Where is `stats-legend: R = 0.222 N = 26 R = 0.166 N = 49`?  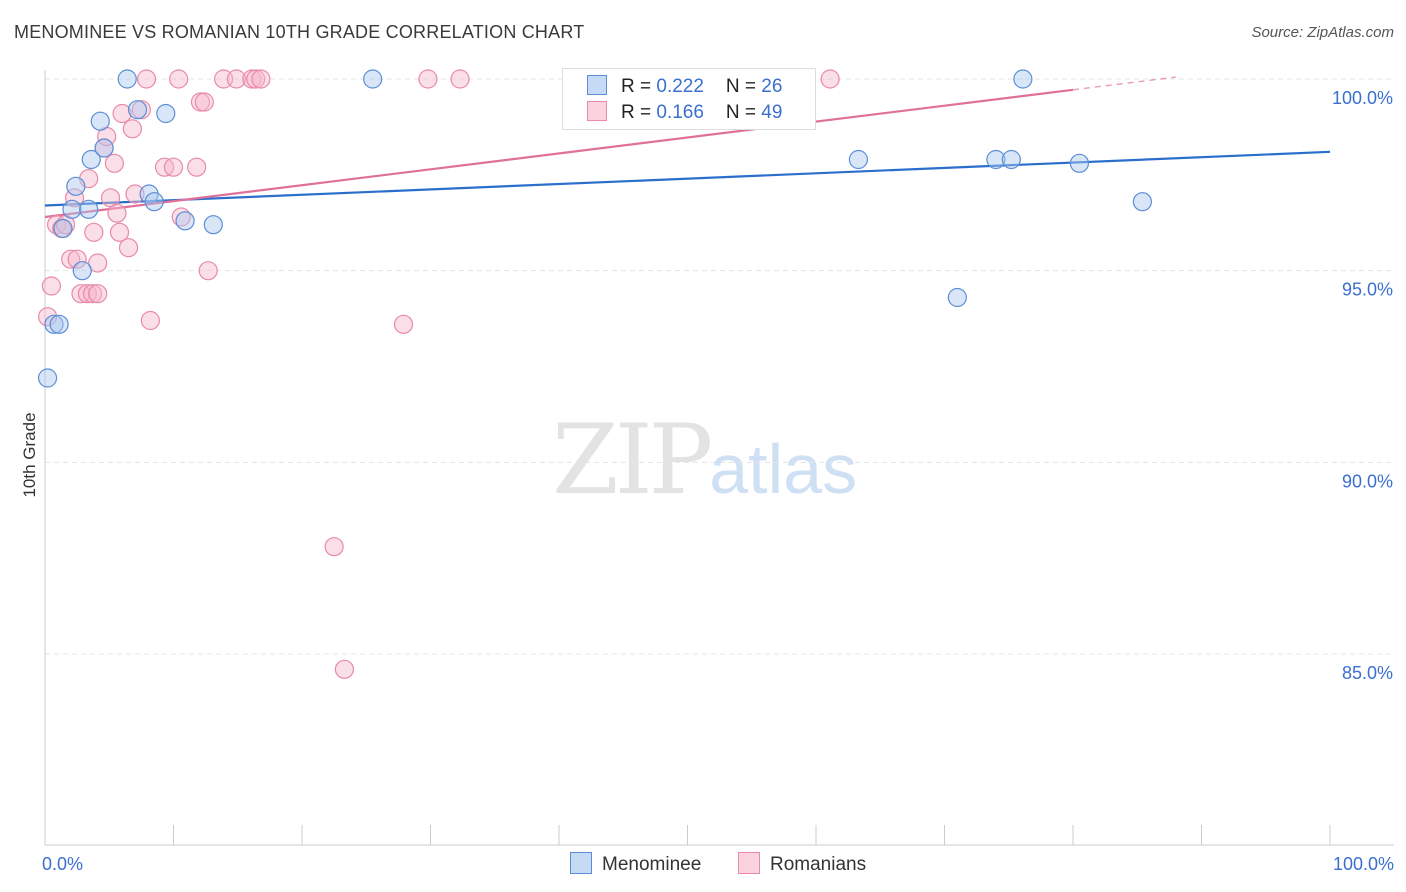 stats-legend: R = 0.222 N = 26 R = 0.166 N = 49 is located at coordinates (689, 99).